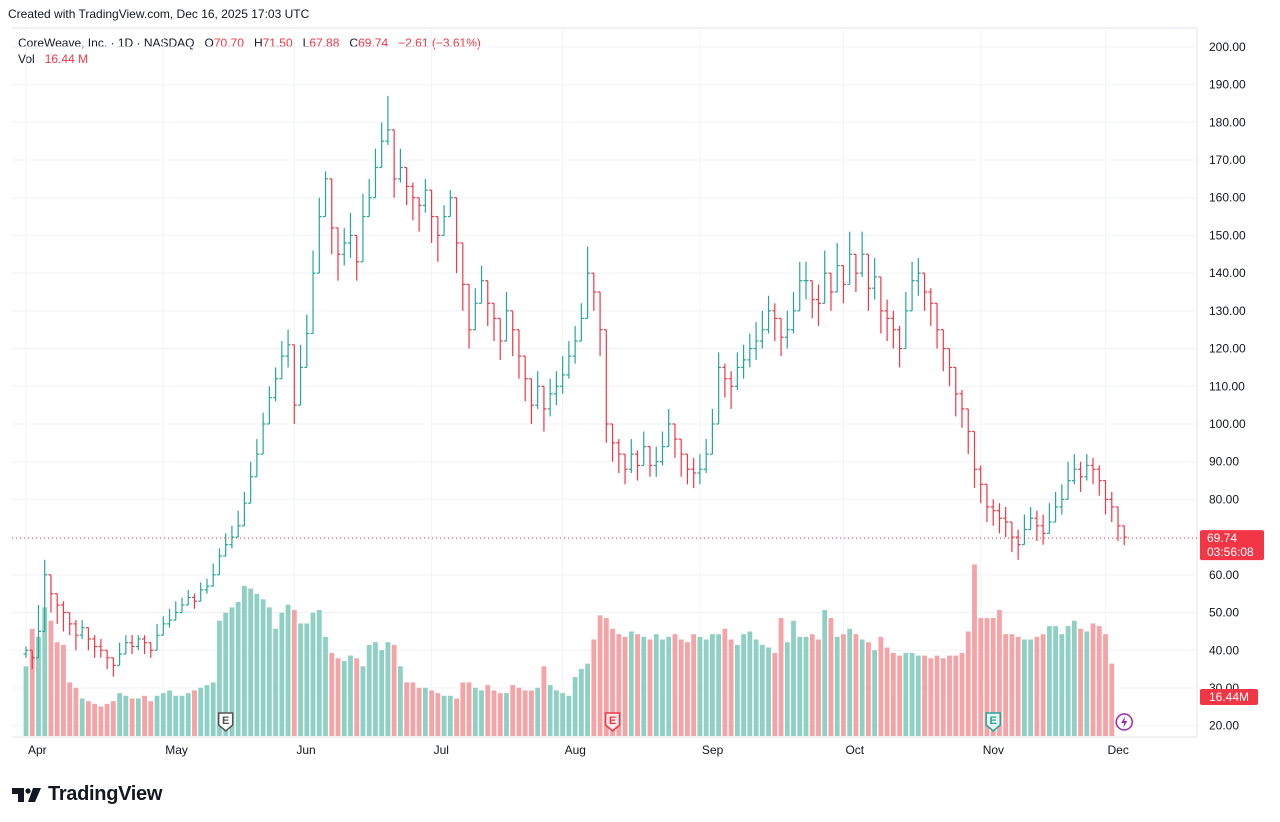 The width and height of the screenshot is (1280, 822). Describe the element at coordinates (1227, 424) in the screenshot. I see `price-tick-label: 100.00` at that location.